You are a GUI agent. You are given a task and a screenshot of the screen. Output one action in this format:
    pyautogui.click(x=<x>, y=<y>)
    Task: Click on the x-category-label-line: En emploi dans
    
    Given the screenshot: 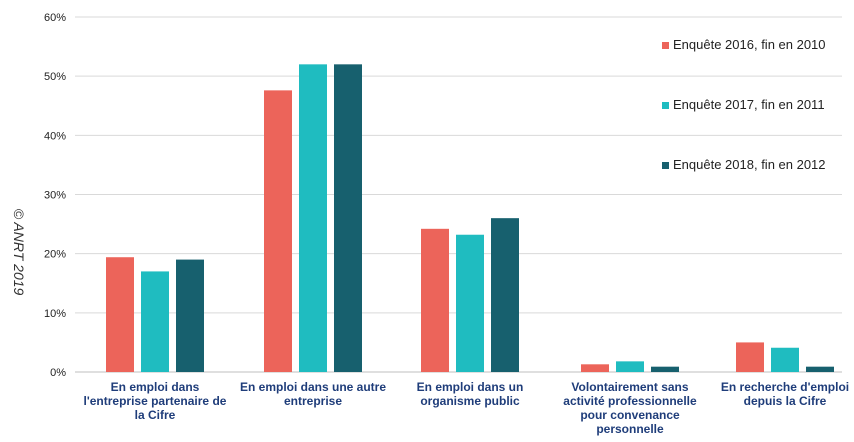 What is the action you would take?
    pyautogui.click(x=155, y=387)
    